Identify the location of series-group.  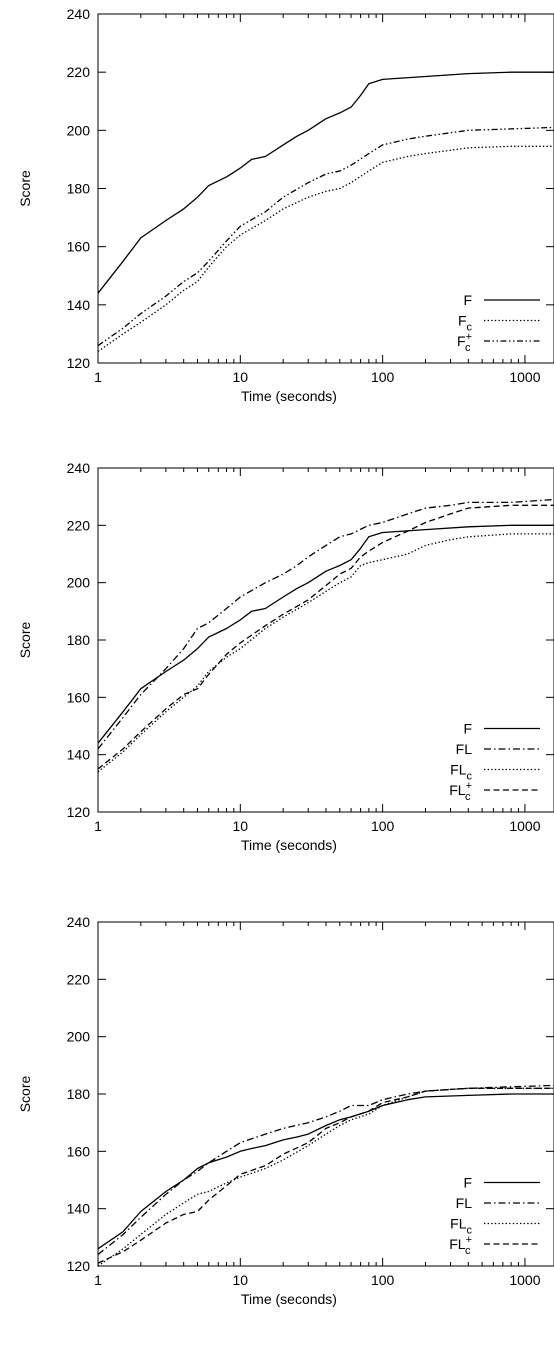
(326, 1175).